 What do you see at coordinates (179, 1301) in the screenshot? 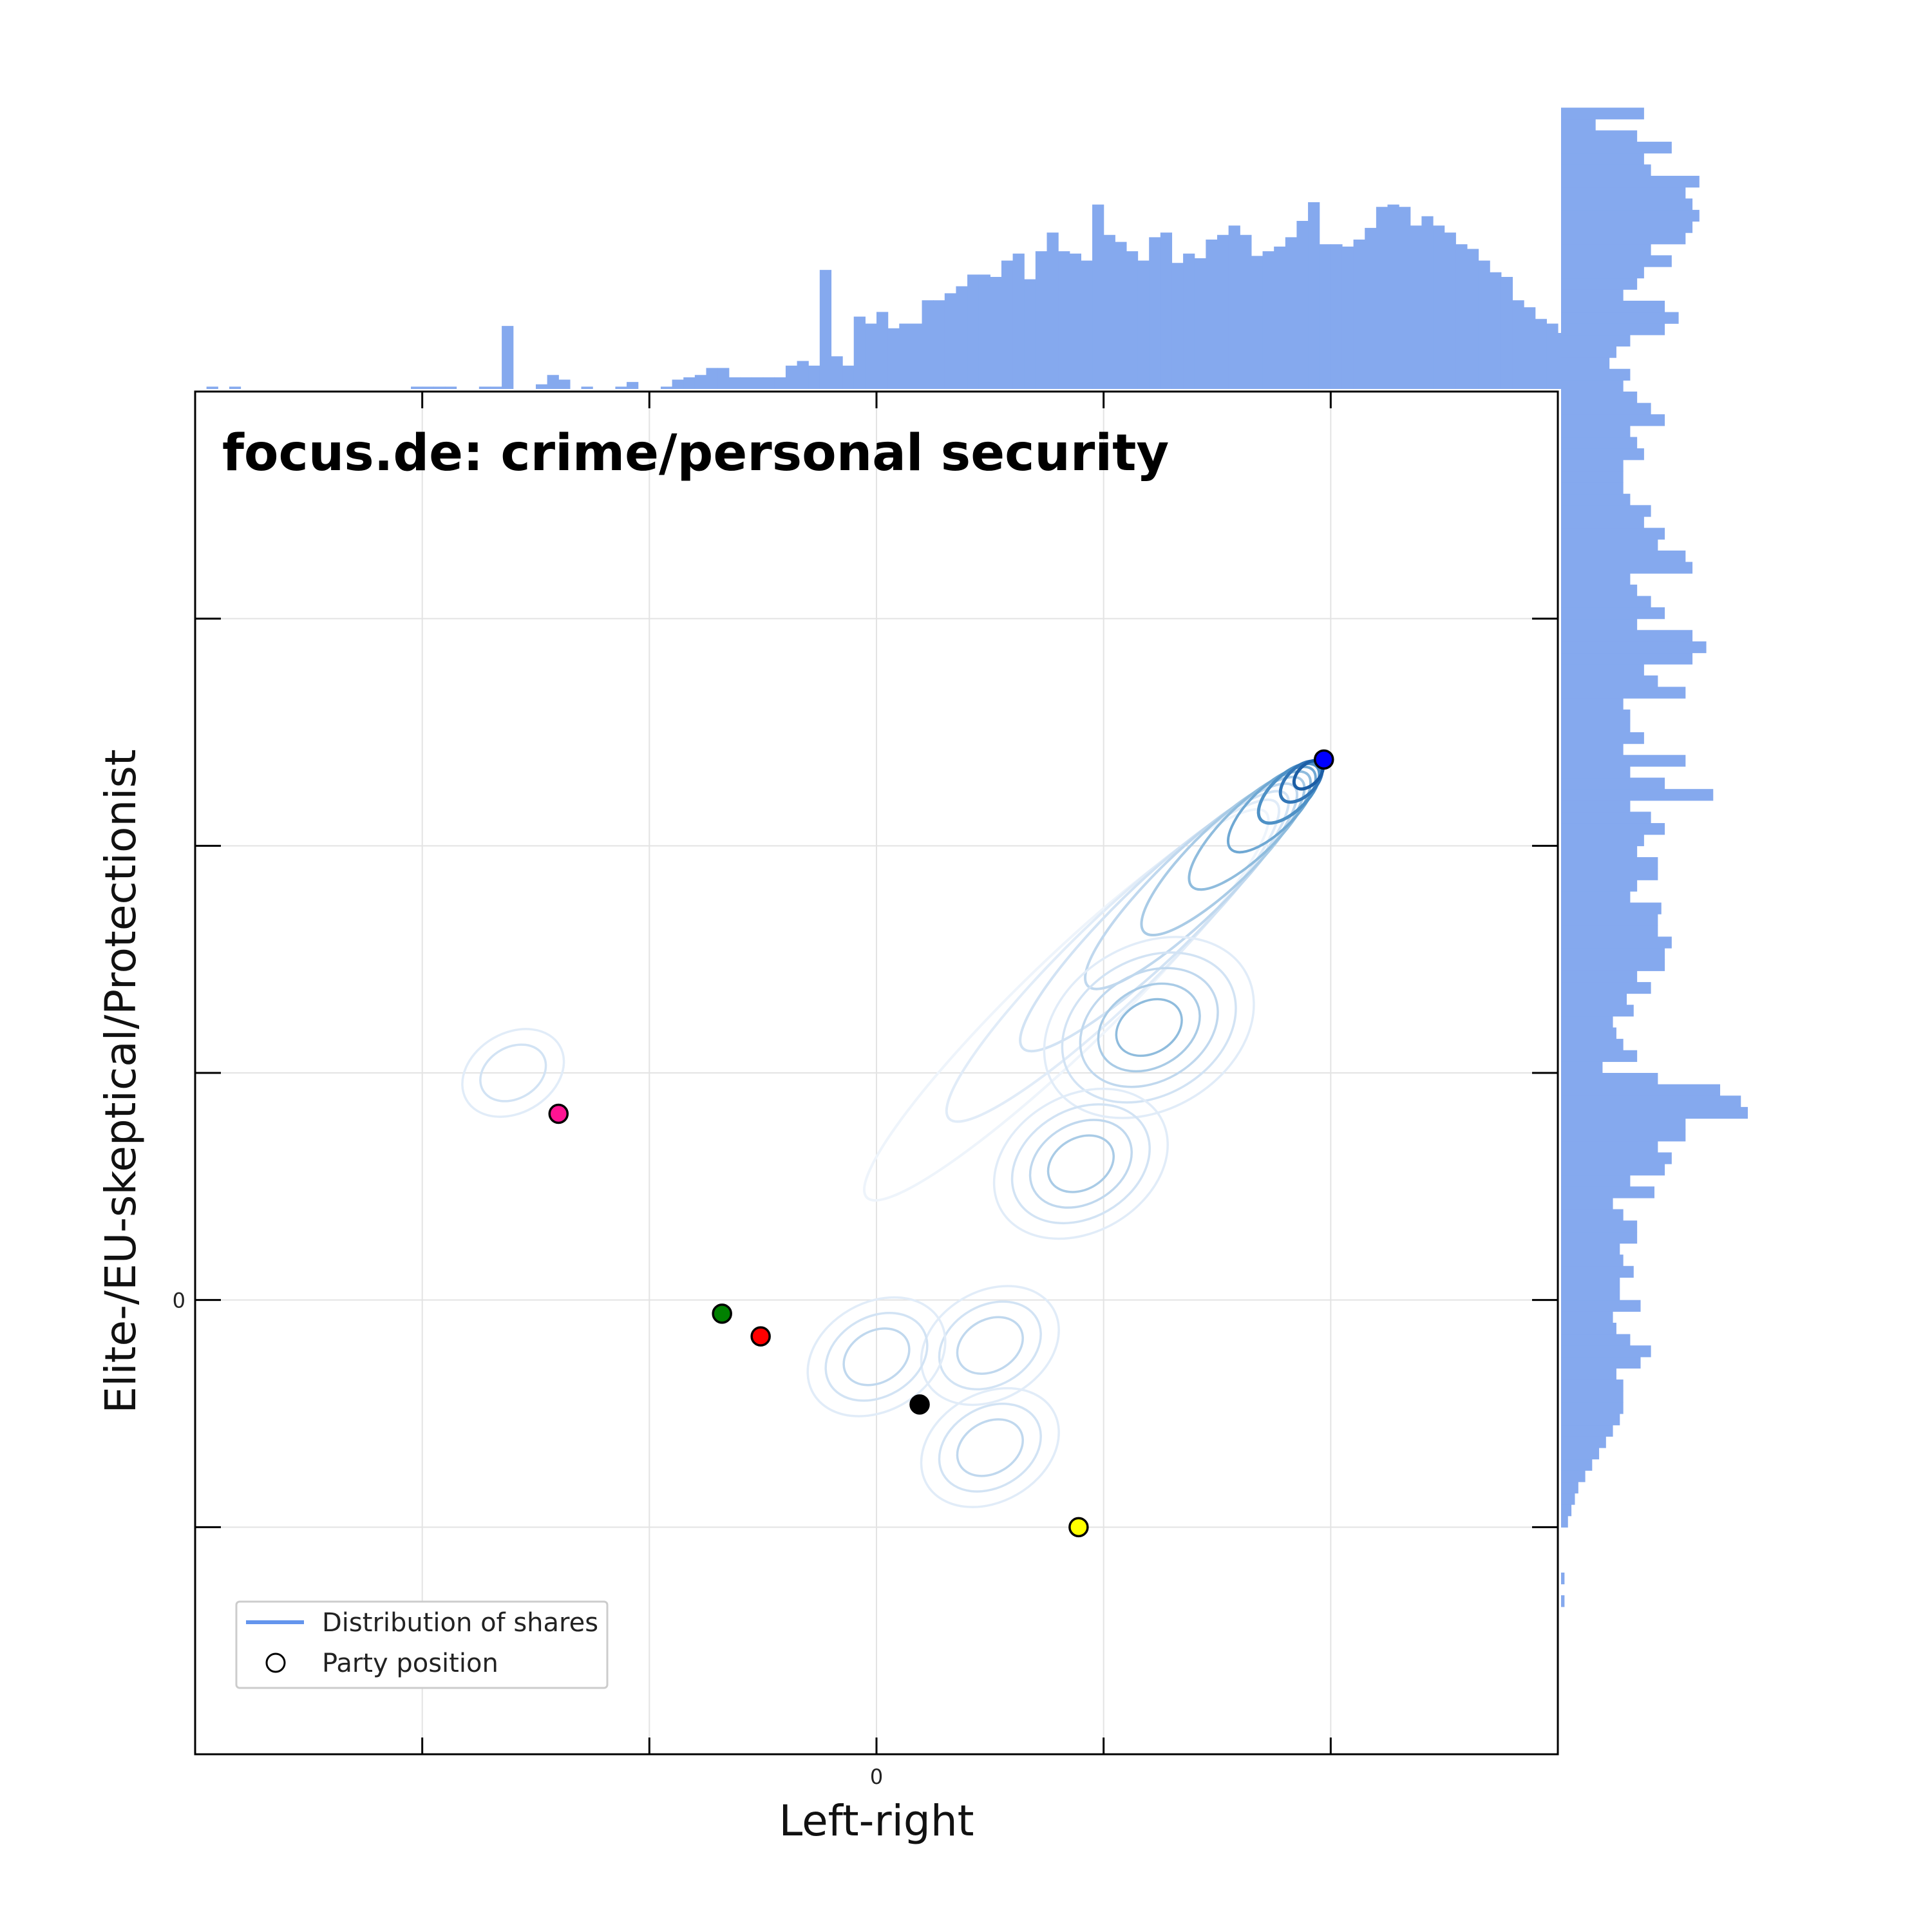
I see `y-tick-label: 0` at bounding box center [179, 1301].